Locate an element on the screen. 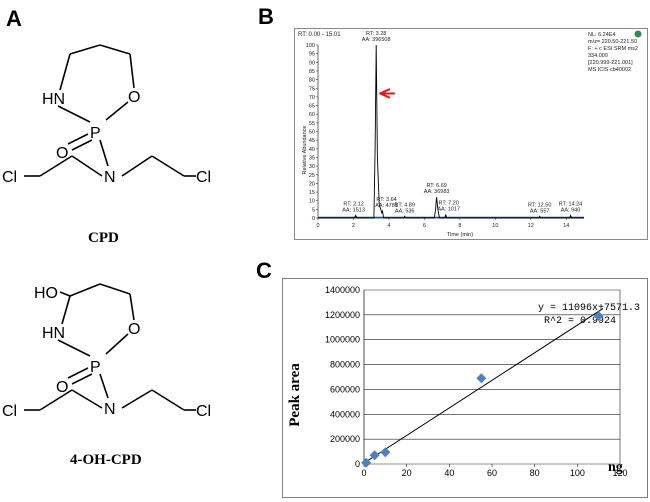 The width and height of the screenshot is (650, 502). chromatogram-x-axis-label: Time (min) is located at coordinates (460, 235).